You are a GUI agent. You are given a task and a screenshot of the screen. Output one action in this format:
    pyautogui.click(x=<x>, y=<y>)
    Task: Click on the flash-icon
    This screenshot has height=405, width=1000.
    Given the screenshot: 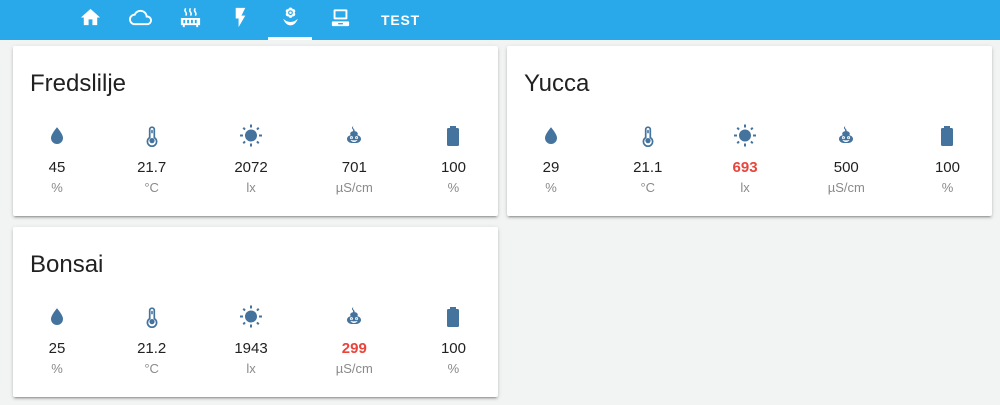 What is the action you would take?
    pyautogui.click(x=240, y=20)
    